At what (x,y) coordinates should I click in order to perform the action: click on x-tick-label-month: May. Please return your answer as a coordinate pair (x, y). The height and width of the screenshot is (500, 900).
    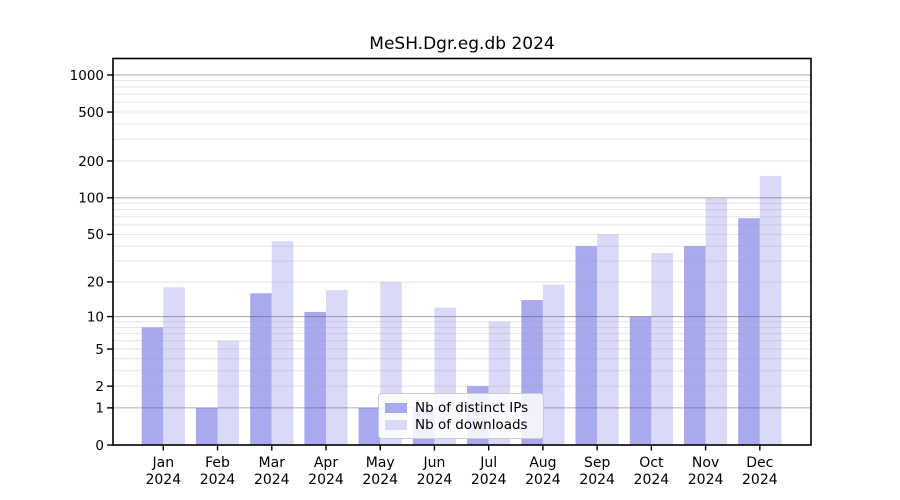
    Looking at the image, I should click on (380, 463).